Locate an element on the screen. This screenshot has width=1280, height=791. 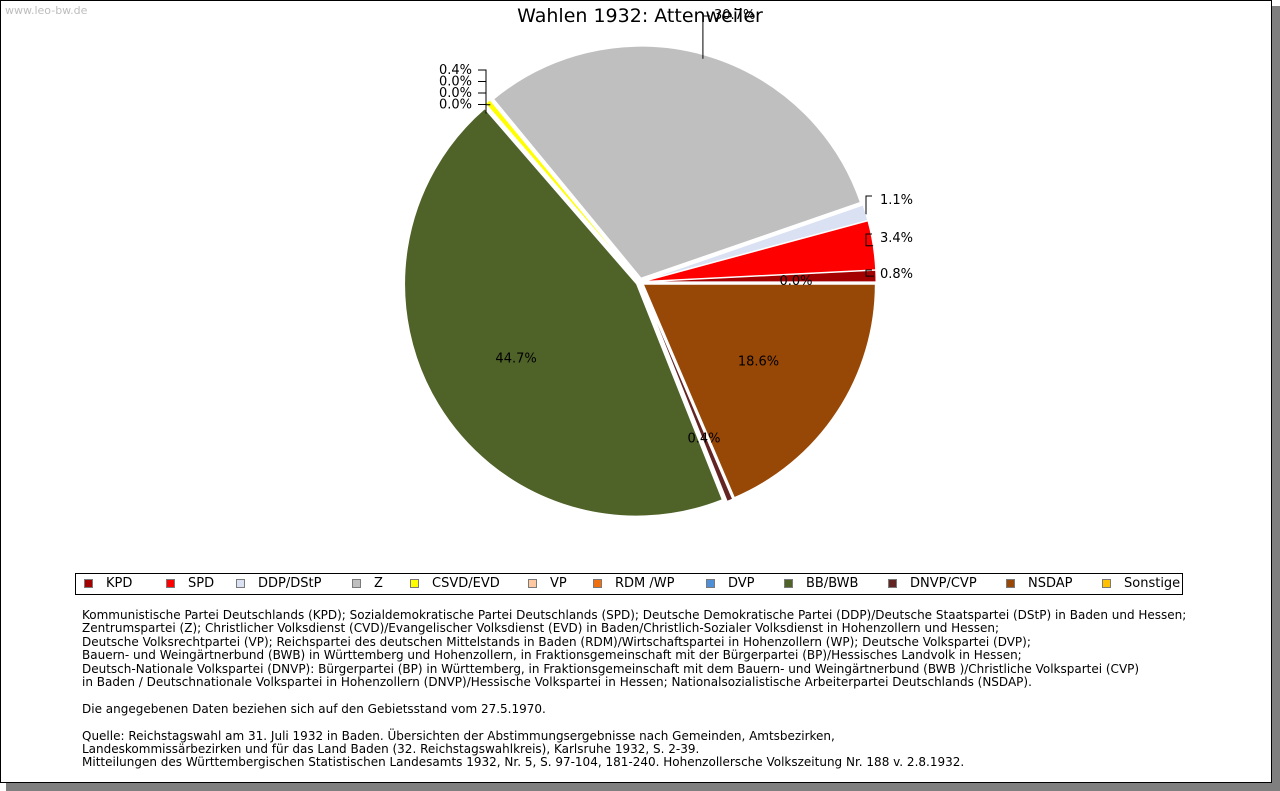
pie-slice-spd is located at coordinates (760, 251).